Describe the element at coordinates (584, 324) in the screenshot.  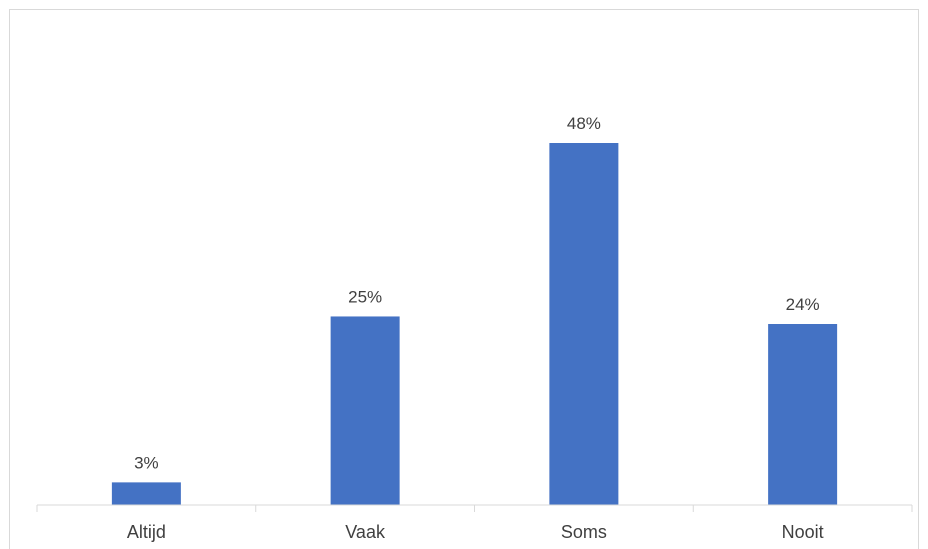
I see `bar-soms` at that location.